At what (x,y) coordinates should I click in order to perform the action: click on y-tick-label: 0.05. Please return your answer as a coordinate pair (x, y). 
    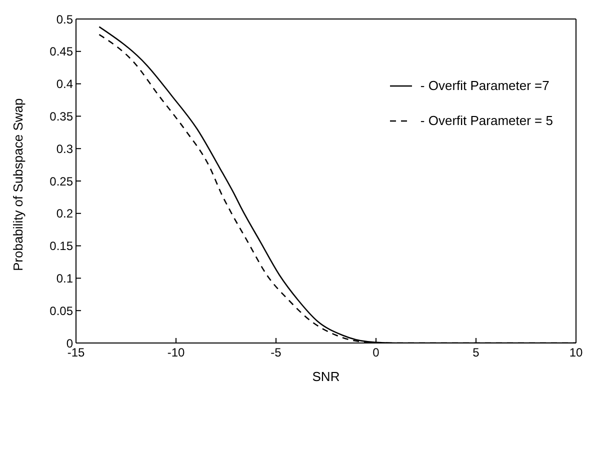
    Looking at the image, I should click on (62, 311).